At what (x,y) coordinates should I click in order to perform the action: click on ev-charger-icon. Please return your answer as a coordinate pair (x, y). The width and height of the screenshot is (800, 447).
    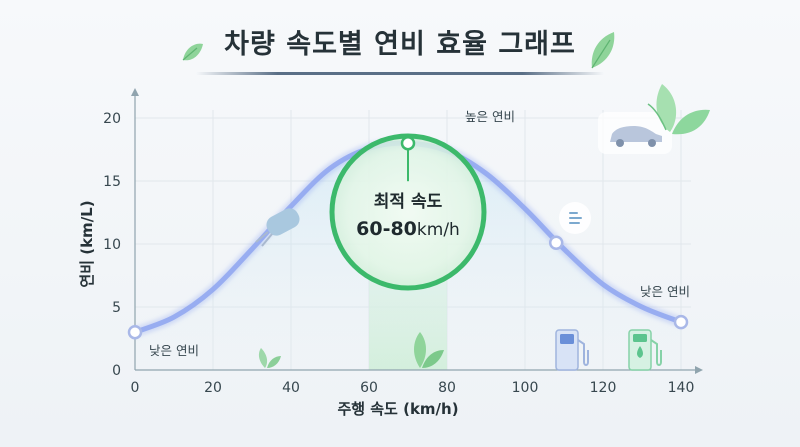
    Looking at the image, I should click on (645, 350).